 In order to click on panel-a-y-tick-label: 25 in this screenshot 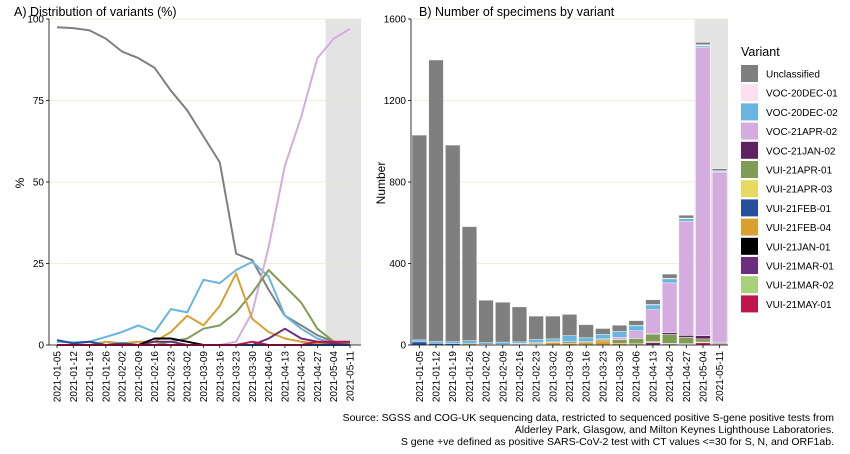, I will do `click(39, 264)`.